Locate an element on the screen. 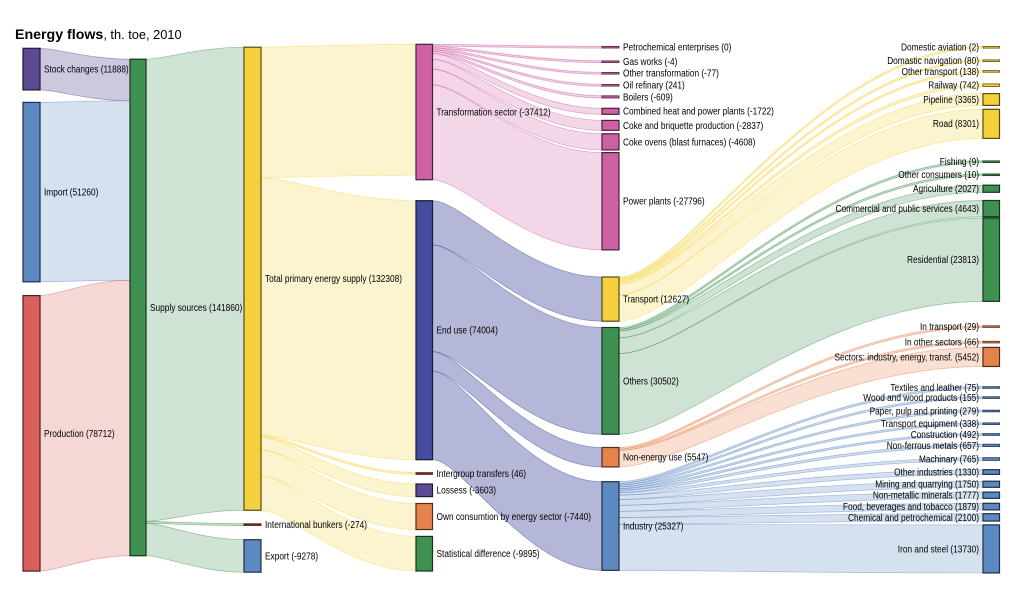 The image size is (1024, 607). svg-text: Transport equipment (338) is located at coordinates (930, 424).